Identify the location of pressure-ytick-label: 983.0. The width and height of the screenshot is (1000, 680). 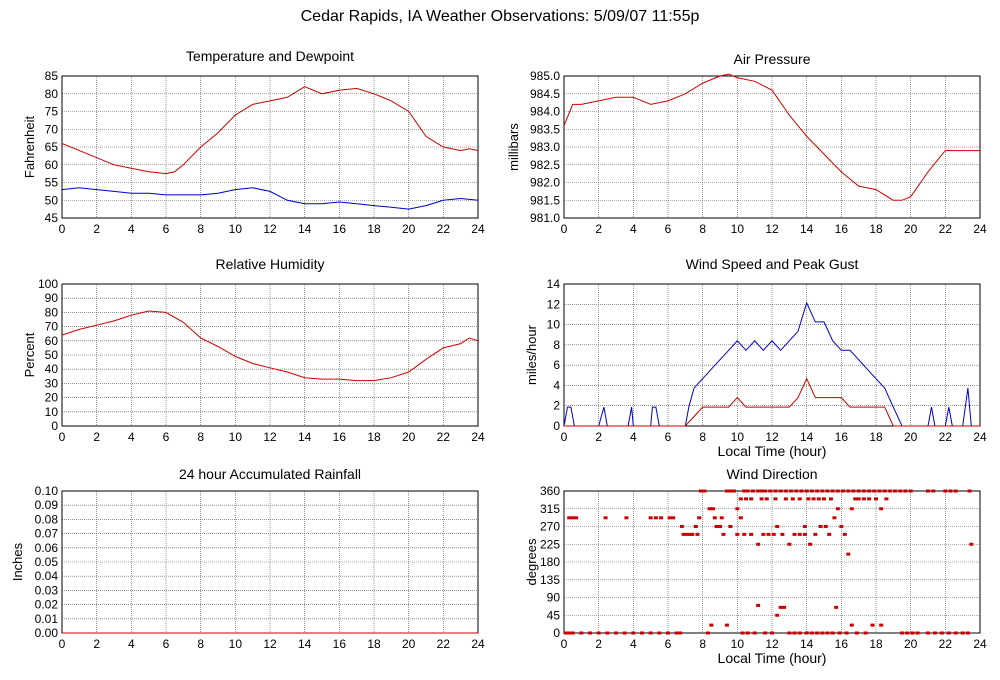
(545, 147).